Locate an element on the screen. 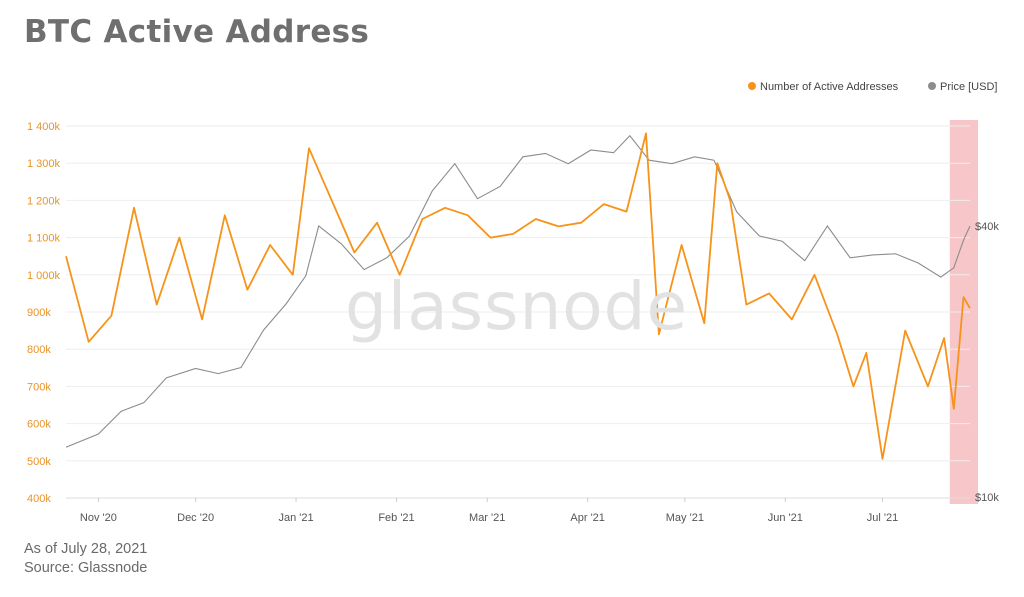  chart-title: BTC Active Address is located at coordinates (197, 32).